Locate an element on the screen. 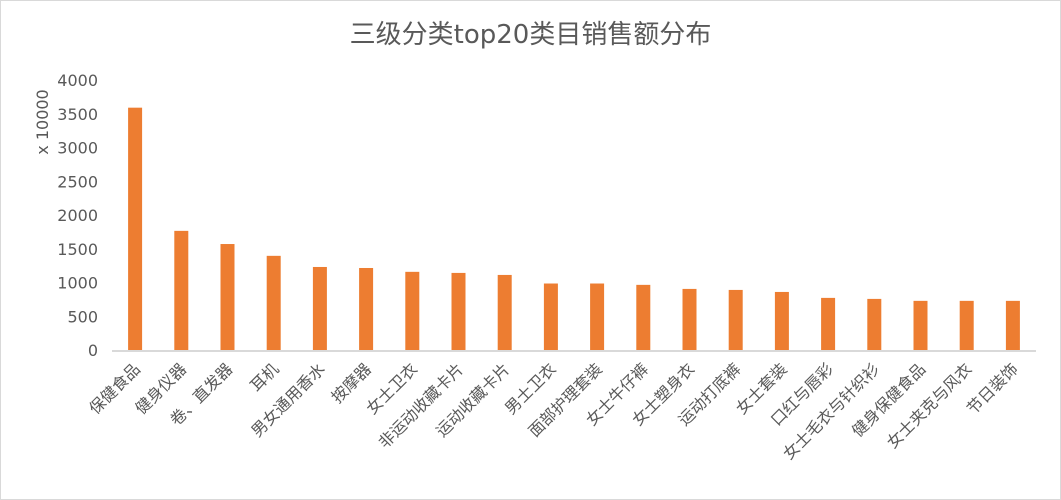 Image resolution: width=1061 pixels, height=500 pixels. x-tick-label: 女士夹克与风衣 is located at coordinates (929, 405).